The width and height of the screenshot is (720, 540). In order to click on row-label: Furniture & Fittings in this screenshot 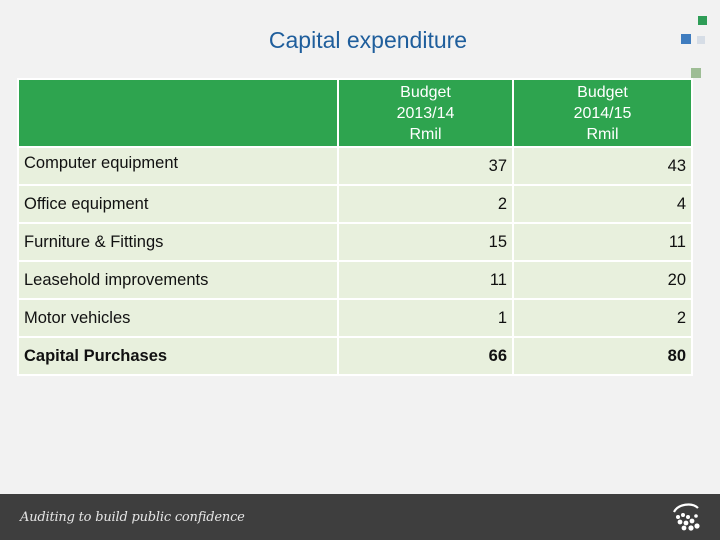, I will do `click(178, 242)`.